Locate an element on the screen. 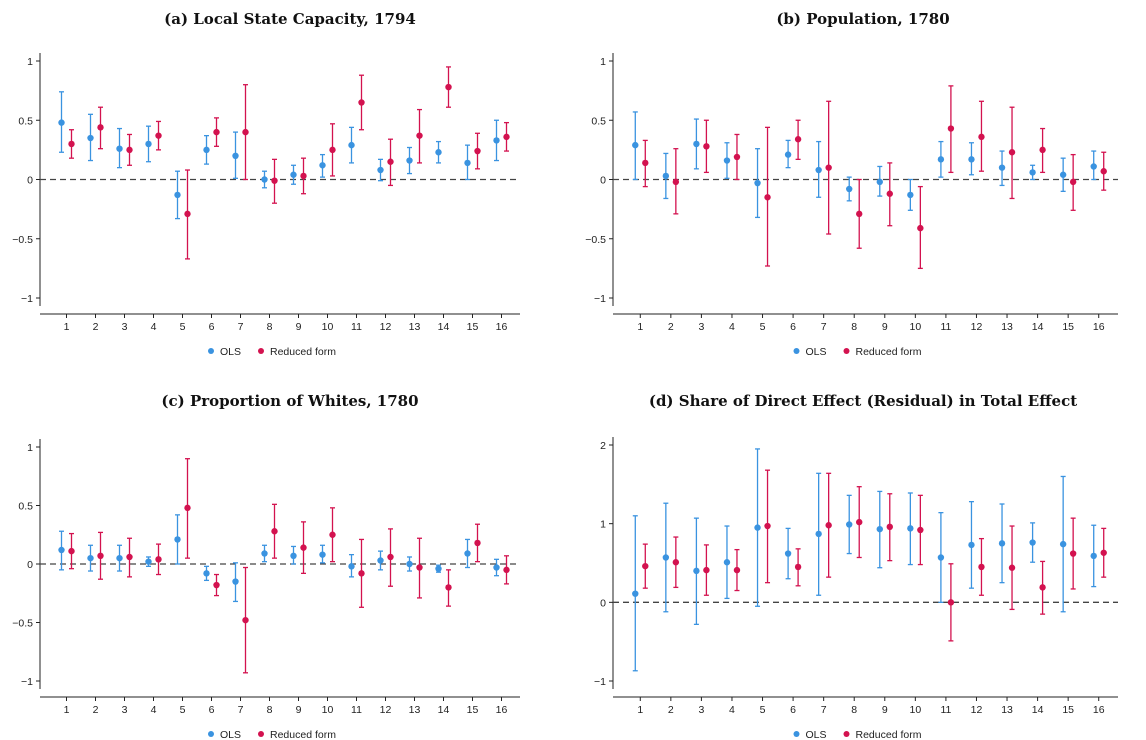 The width and height of the screenshot is (1146, 740). legend-marker-reduced is located at coordinates (846, 734).